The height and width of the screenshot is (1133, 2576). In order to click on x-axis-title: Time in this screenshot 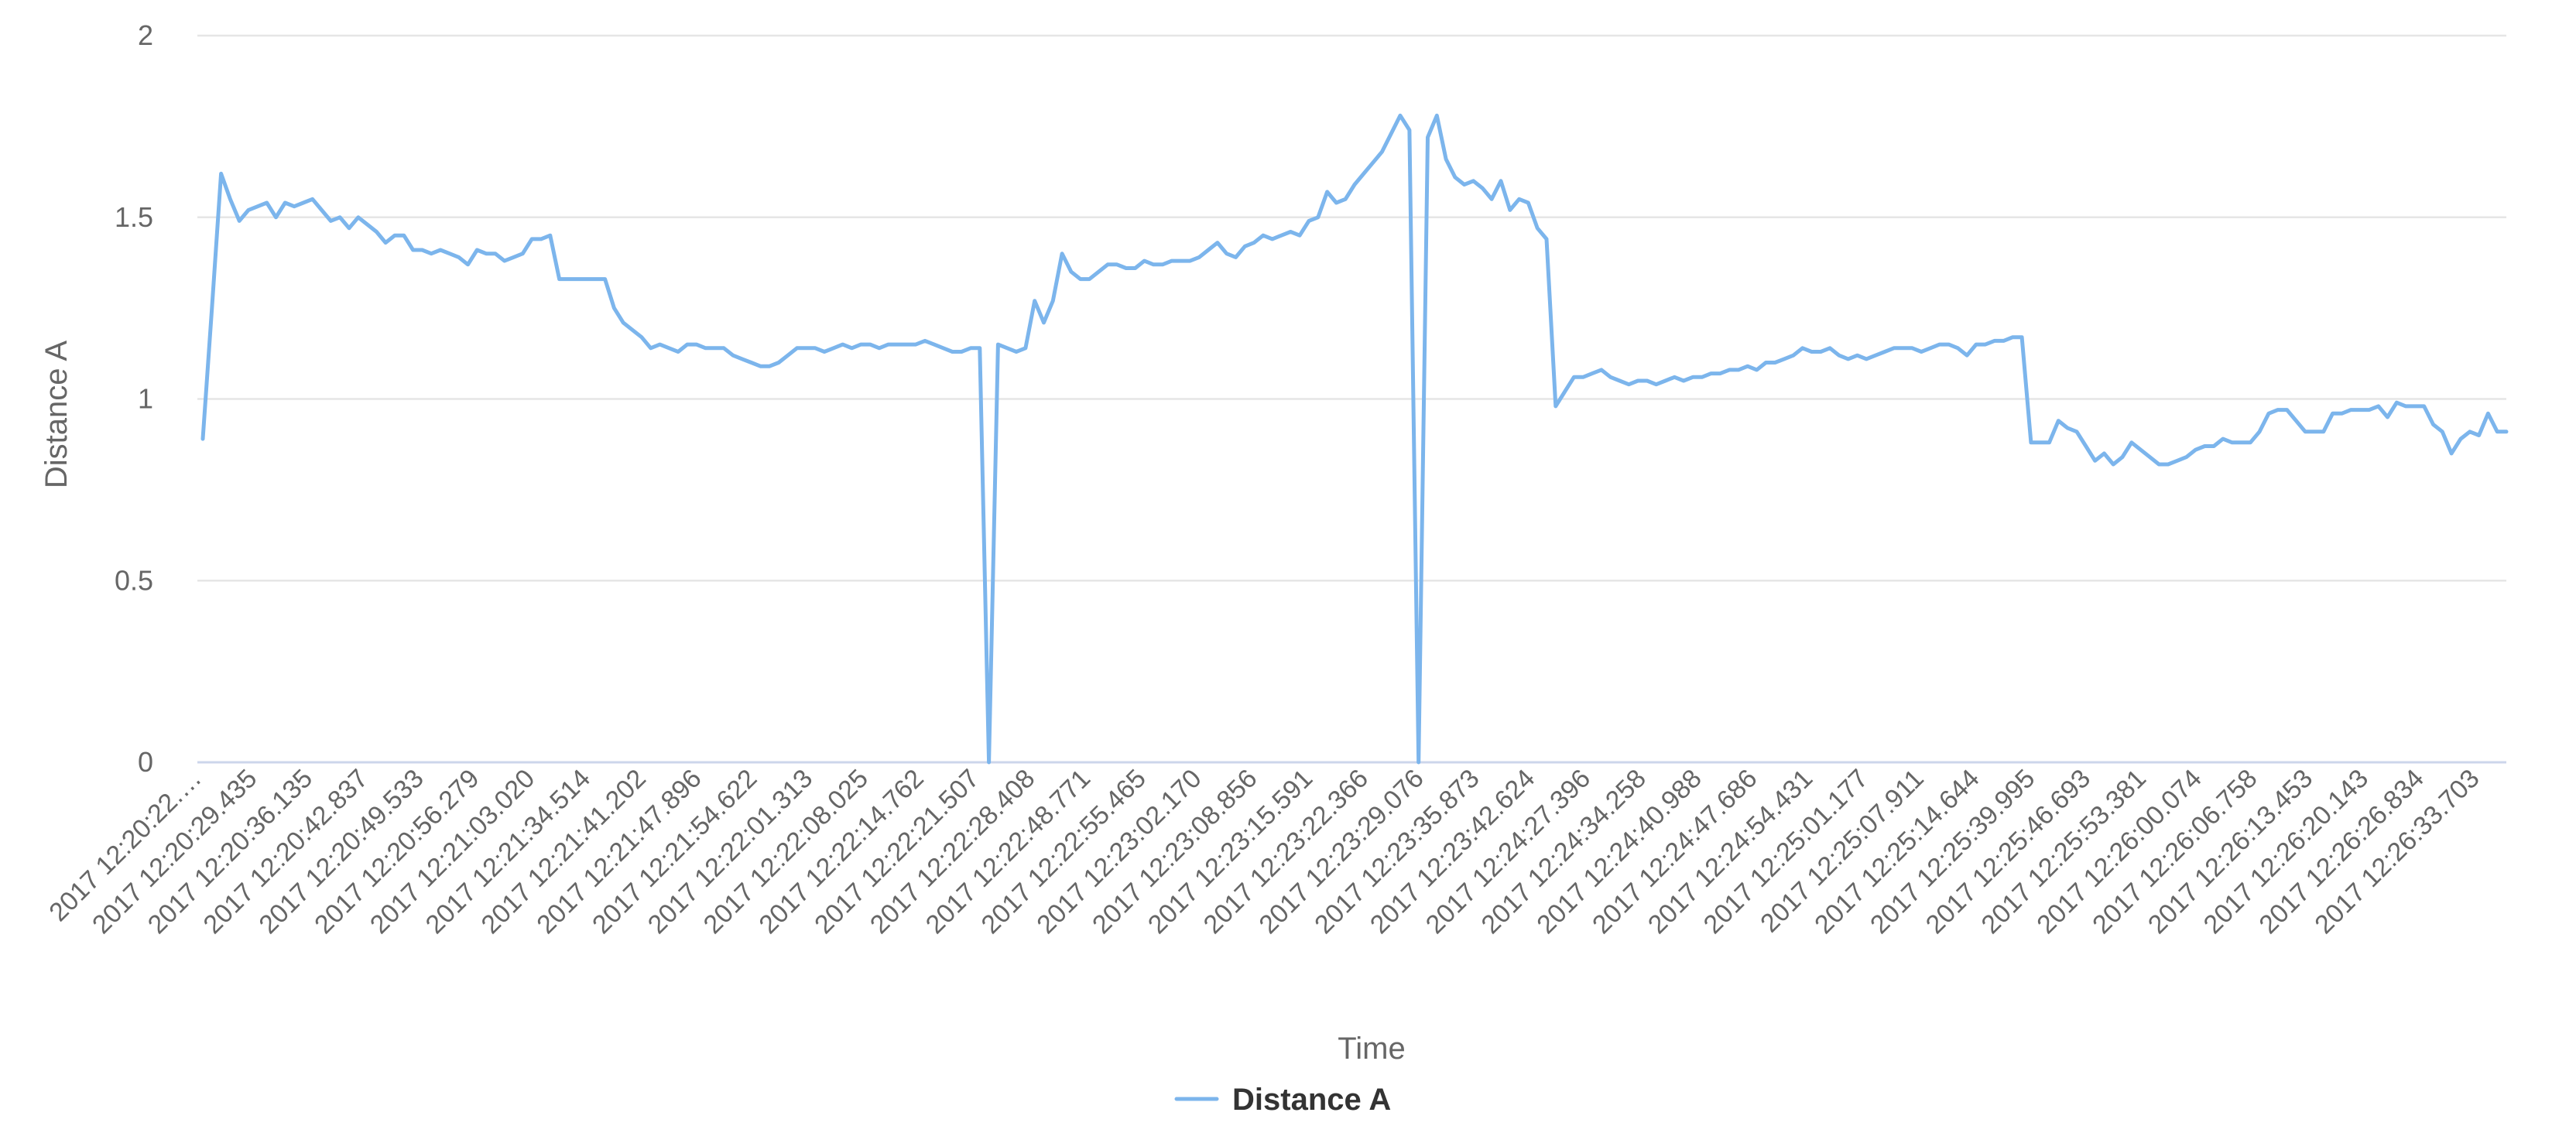, I will do `click(1371, 1049)`.